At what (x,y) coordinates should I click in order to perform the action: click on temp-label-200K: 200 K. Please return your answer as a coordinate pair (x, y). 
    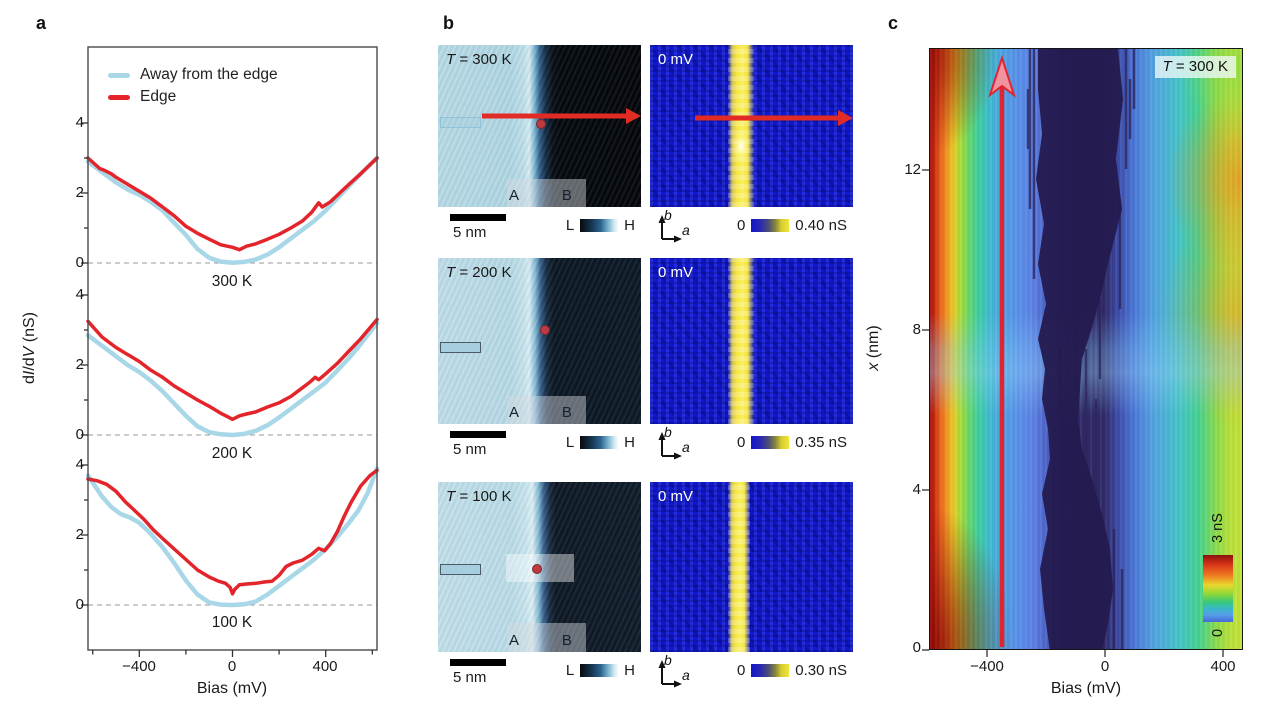
    Looking at the image, I should click on (232, 453).